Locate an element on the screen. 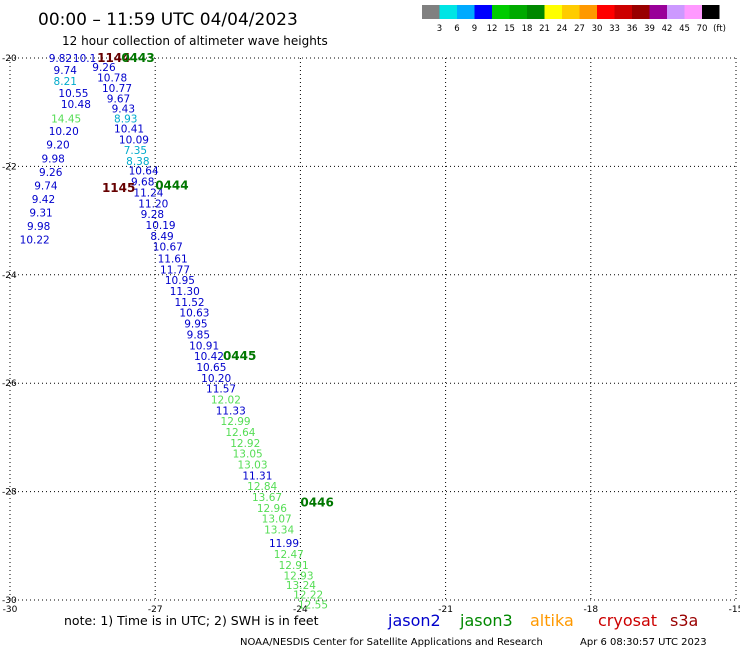 This screenshot has width=740, height=650. color-scale-label: 27 is located at coordinates (579, 29).